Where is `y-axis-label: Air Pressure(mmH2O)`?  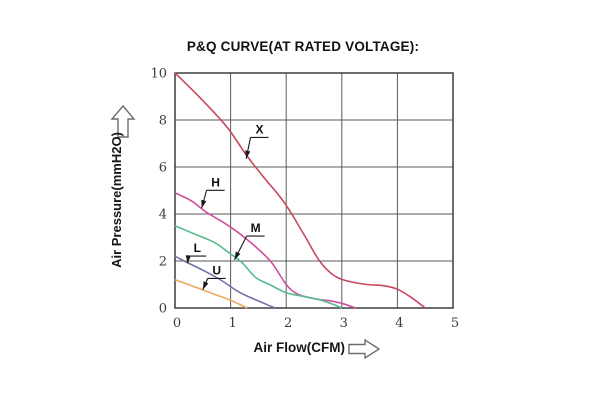
y-axis-label: Air Pressure(mmH2O) is located at coordinates (118, 200).